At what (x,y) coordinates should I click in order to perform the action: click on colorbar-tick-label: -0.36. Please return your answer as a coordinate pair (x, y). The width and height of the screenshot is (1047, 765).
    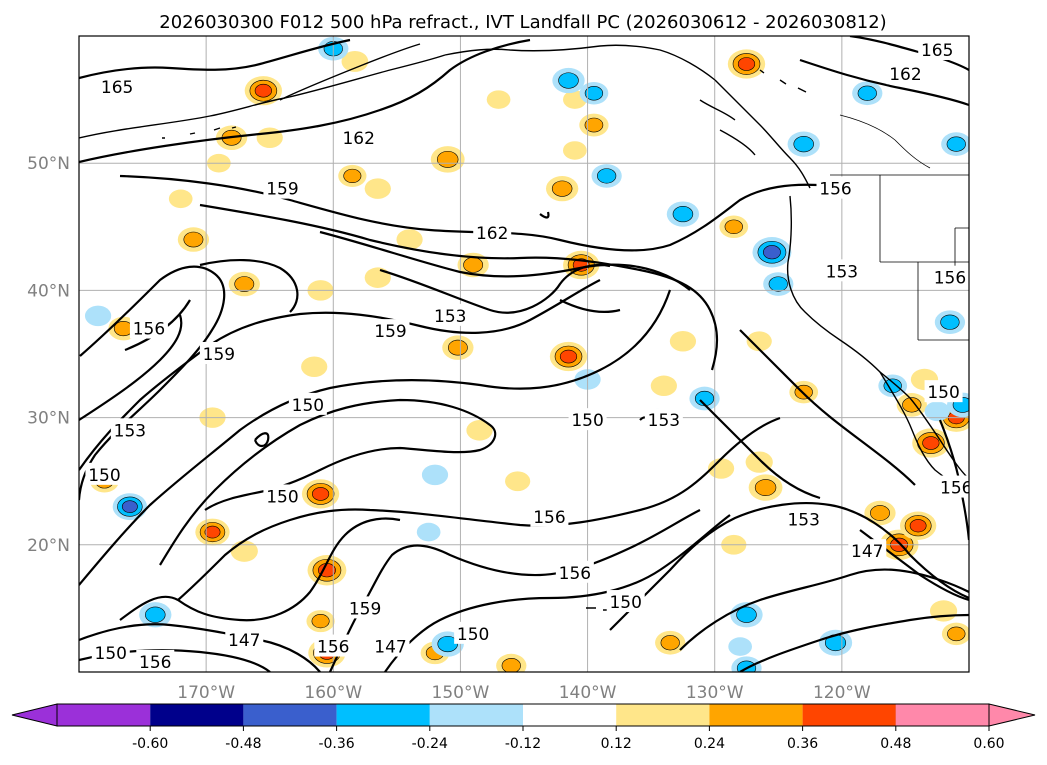
    Looking at the image, I should click on (336, 744).